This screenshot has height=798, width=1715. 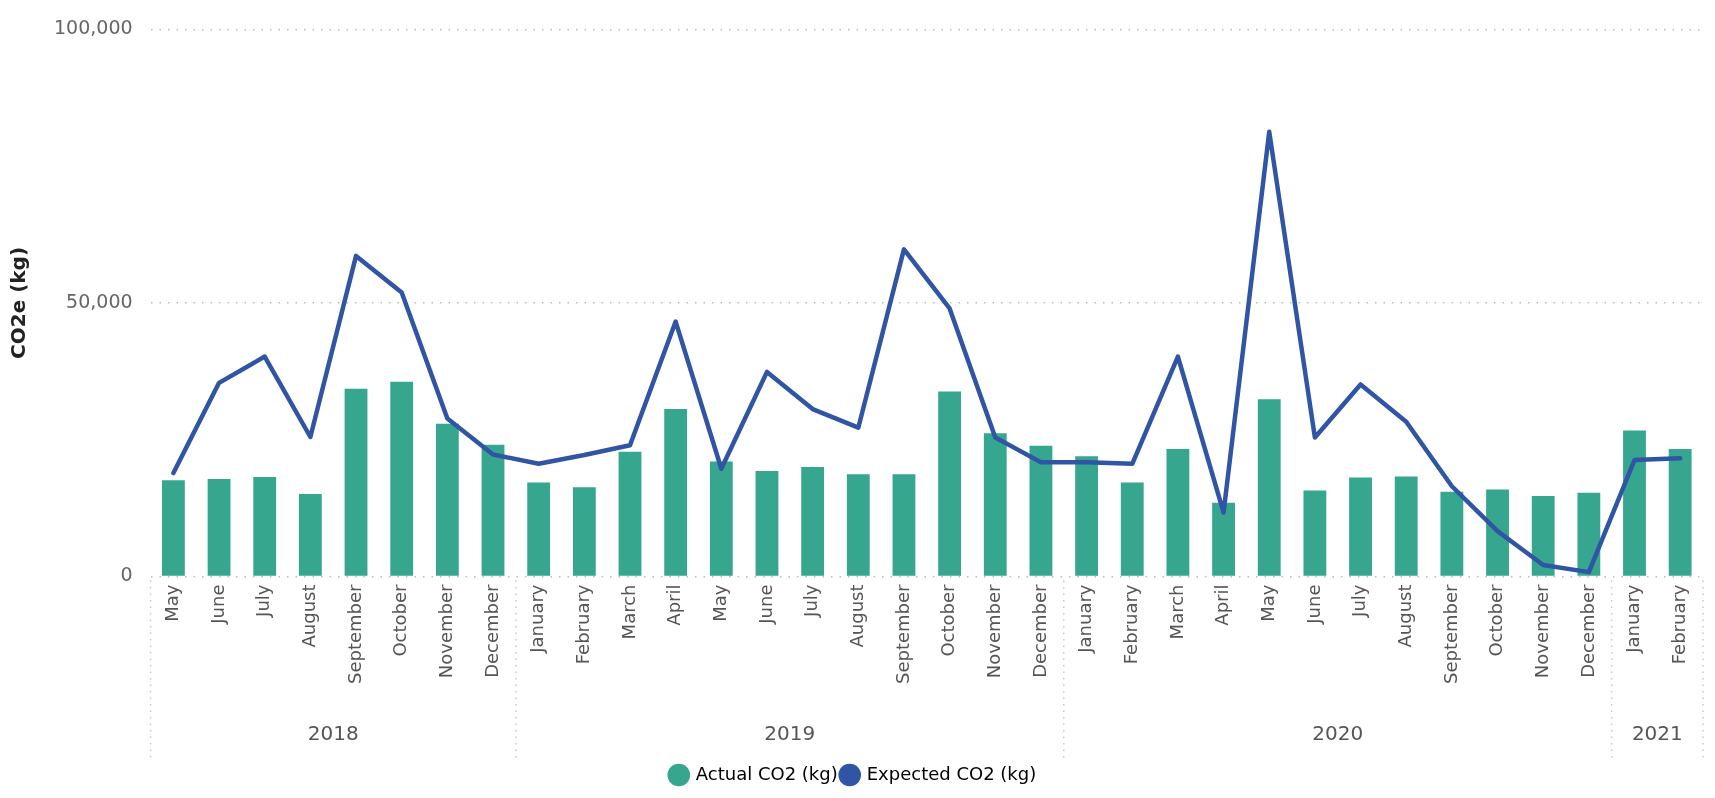 I want to click on text: 2021, so click(x=1657, y=733).